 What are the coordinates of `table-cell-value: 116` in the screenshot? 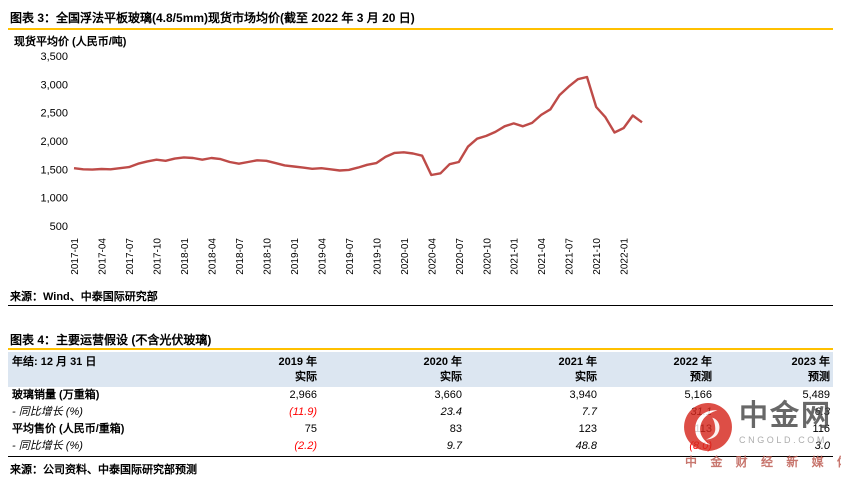 It's located at (821, 429).